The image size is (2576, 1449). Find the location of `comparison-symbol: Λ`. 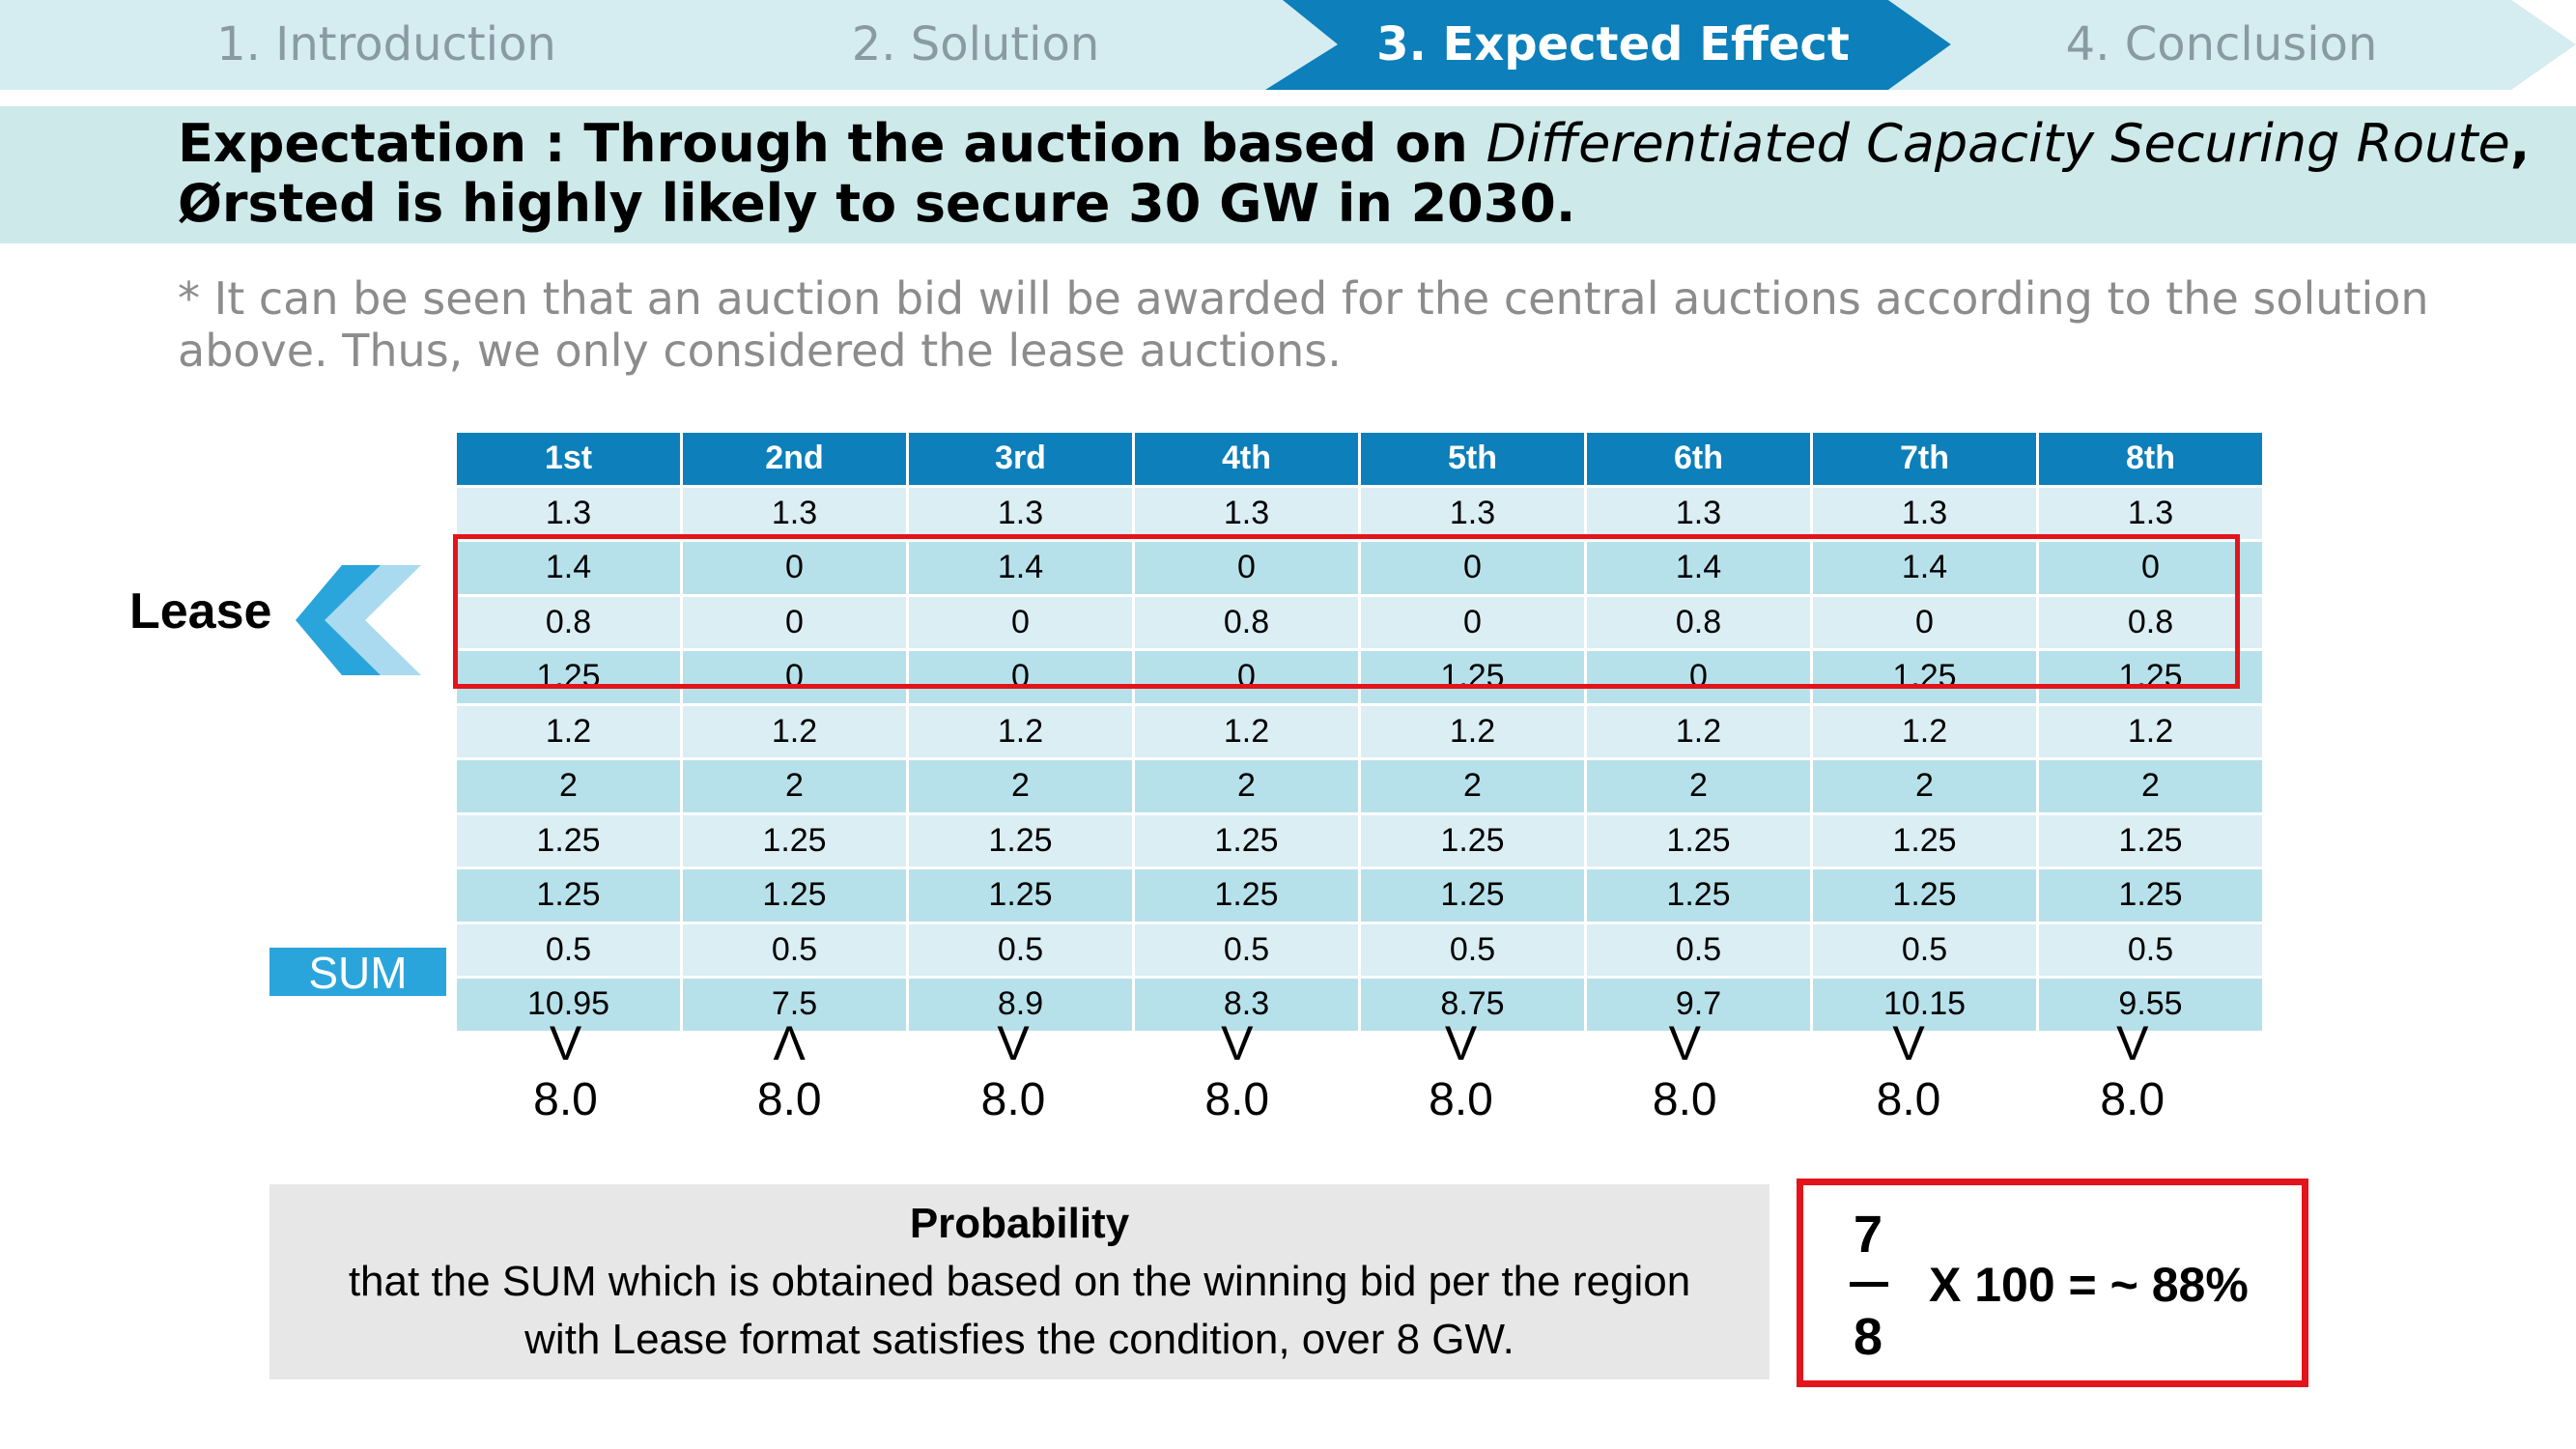

comparison-symbol: Λ is located at coordinates (789, 1043).